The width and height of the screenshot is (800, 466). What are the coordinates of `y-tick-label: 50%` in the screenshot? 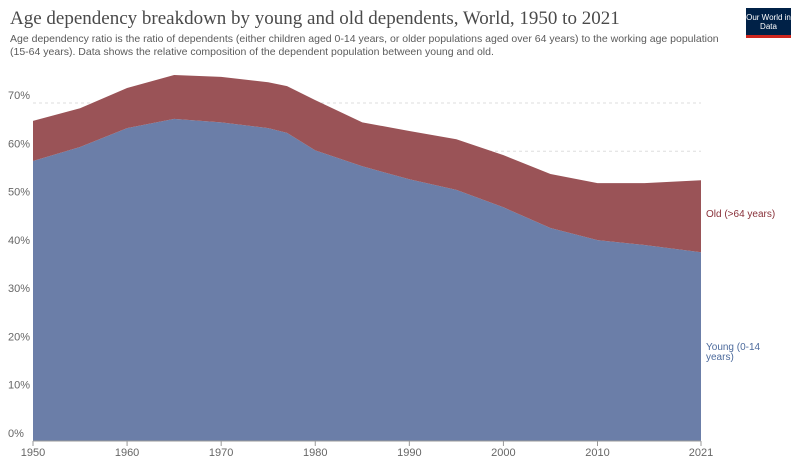 It's located at (19, 193).